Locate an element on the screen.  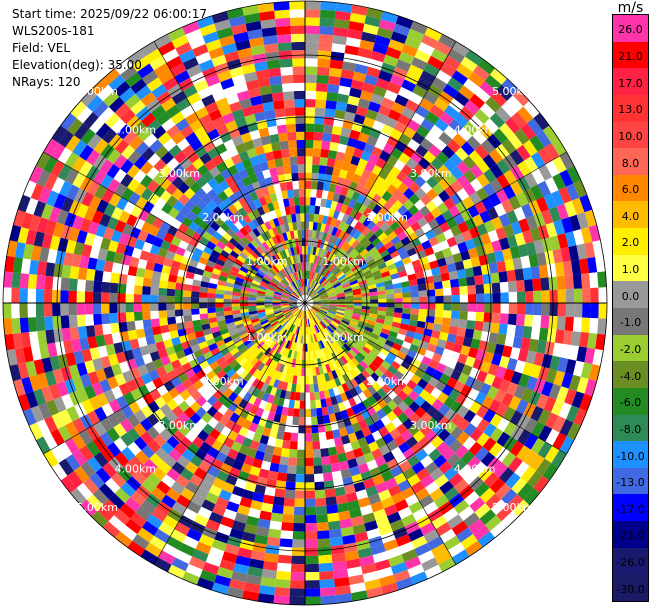
colorbar-tick-label: 1.0 is located at coordinates (630, 270).